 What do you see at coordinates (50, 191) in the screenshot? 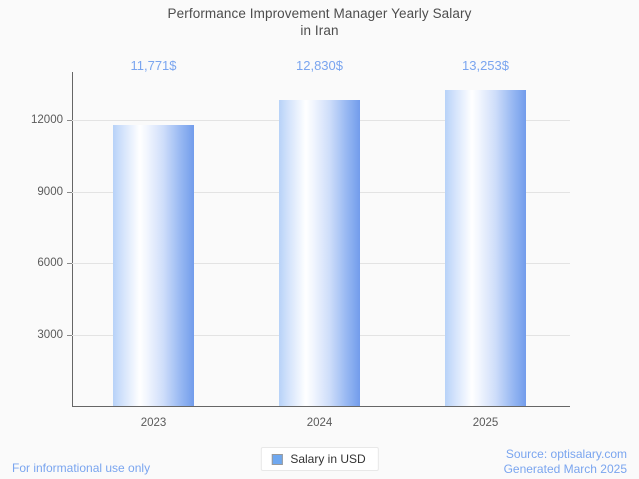
I see `y-tick-label-9000: 9000` at bounding box center [50, 191].